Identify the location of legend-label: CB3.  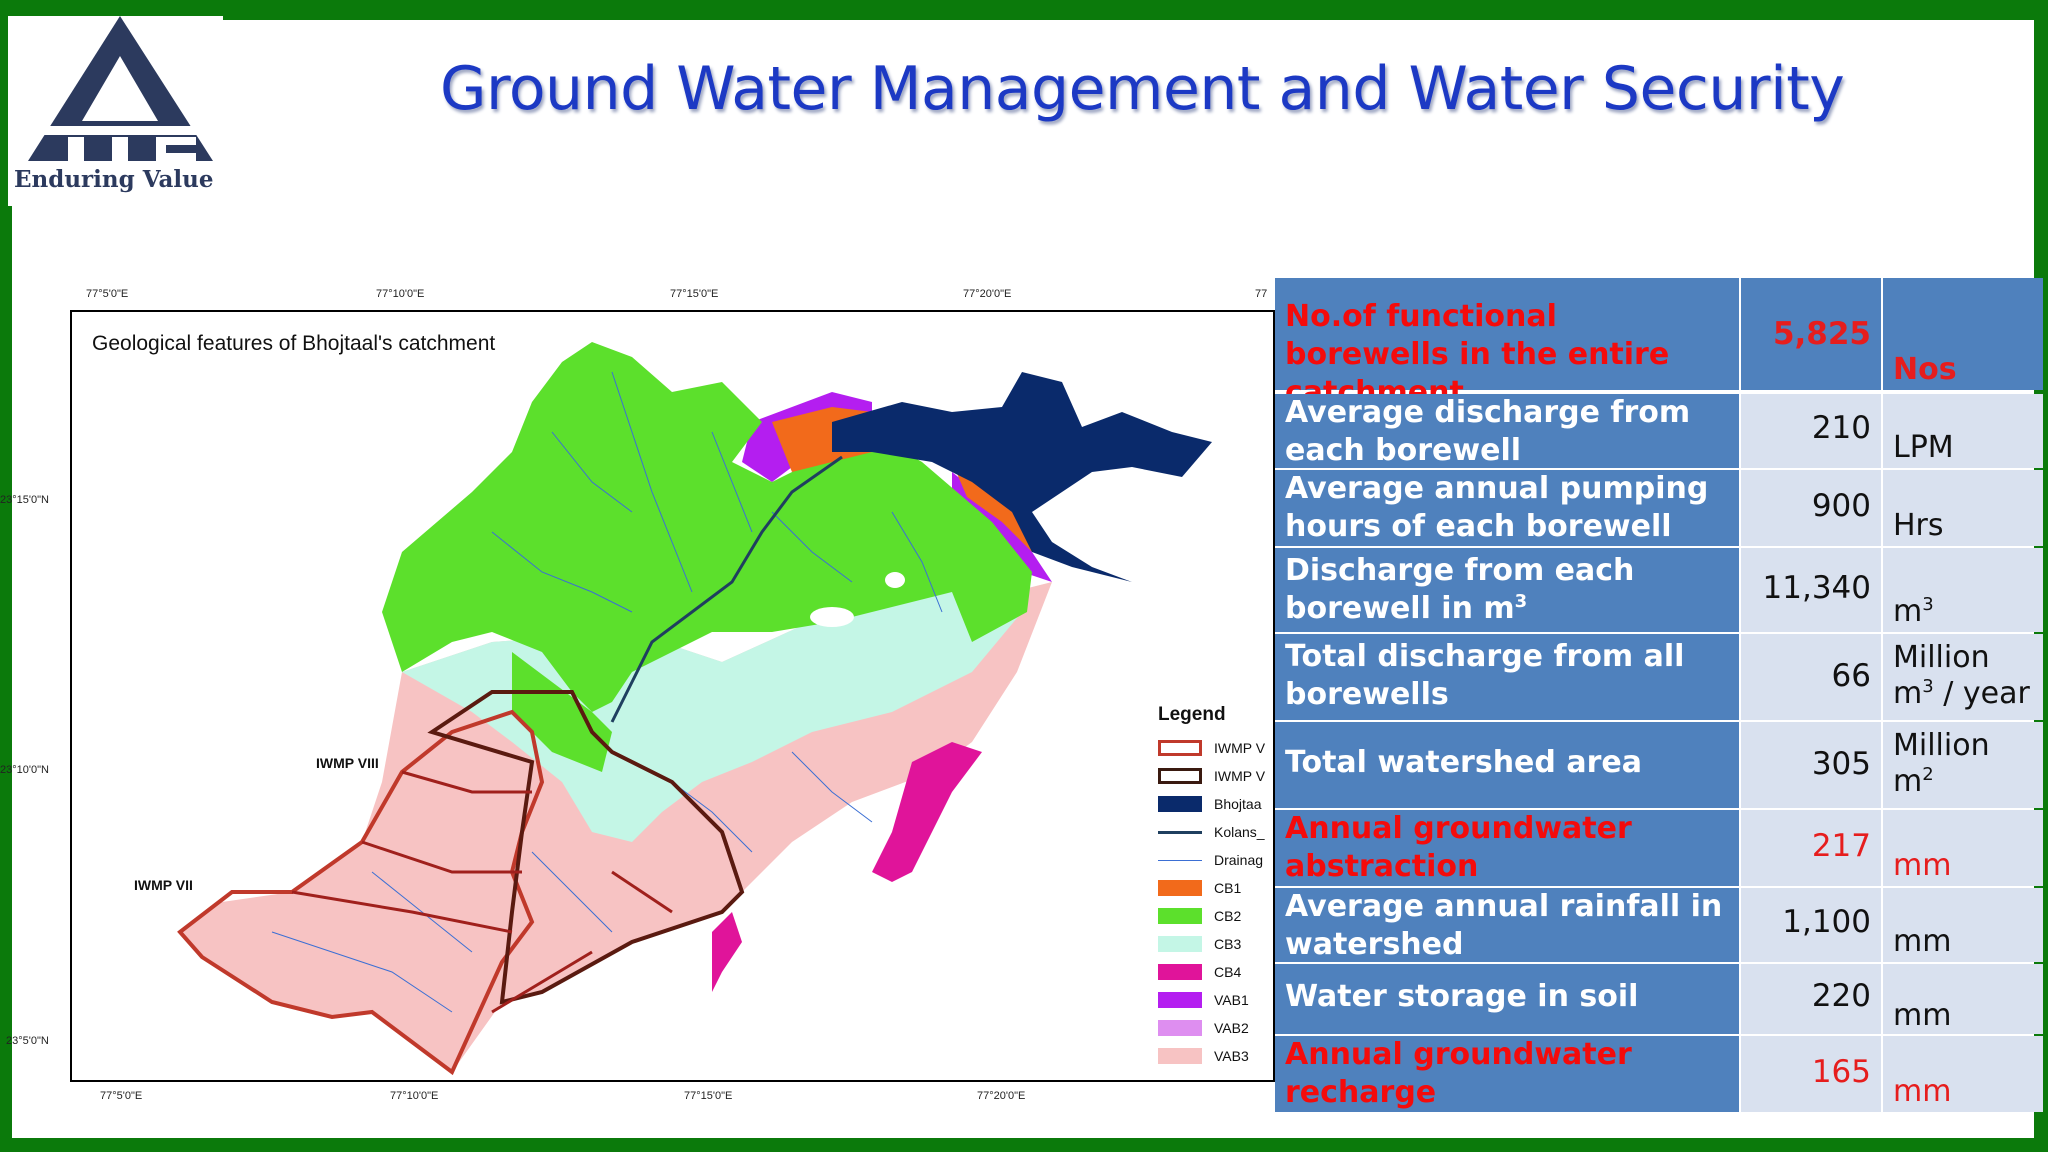
(1228, 944).